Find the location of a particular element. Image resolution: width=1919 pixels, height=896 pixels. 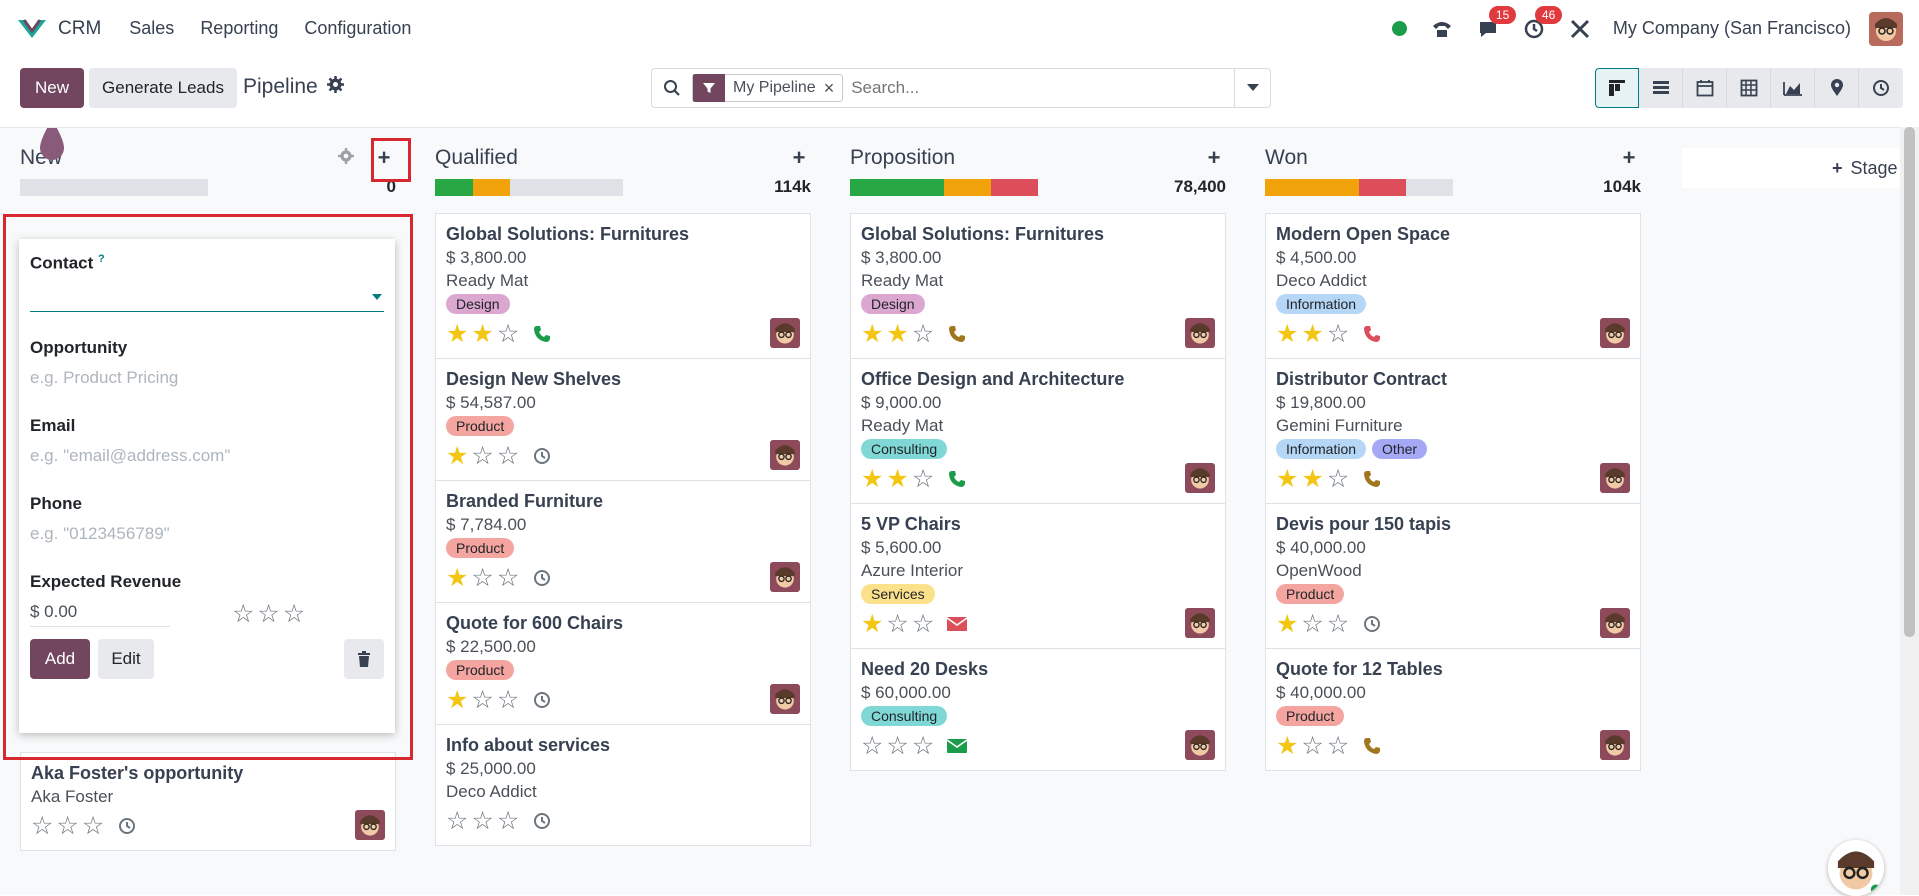

menu-sales: Sales is located at coordinates (152, 28).